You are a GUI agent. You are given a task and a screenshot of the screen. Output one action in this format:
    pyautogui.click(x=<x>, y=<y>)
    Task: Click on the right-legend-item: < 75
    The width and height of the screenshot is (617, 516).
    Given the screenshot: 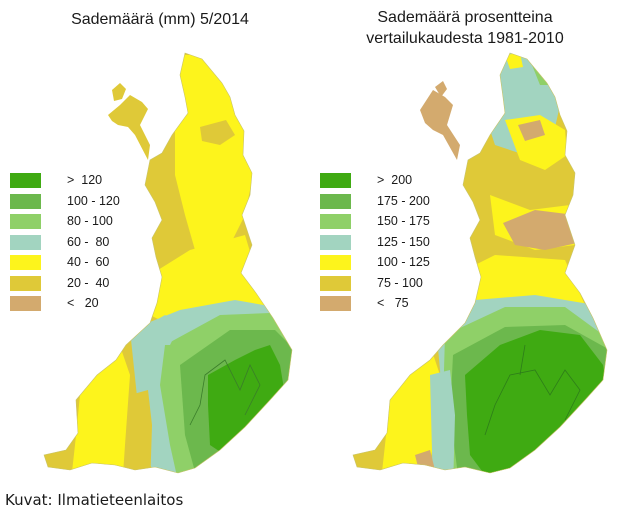 What is the action you would take?
    pyautogui.click(x=390, y=304)
    